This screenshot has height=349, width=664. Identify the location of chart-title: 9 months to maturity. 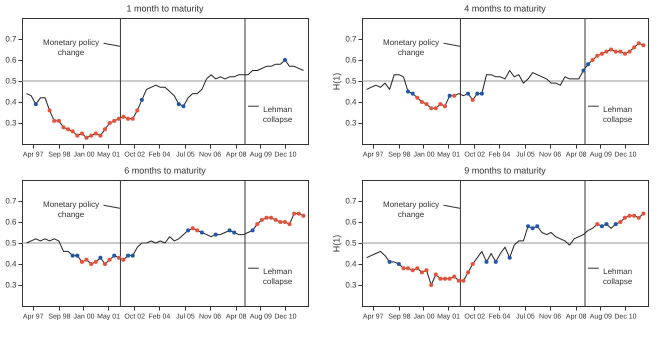
(505, 171).